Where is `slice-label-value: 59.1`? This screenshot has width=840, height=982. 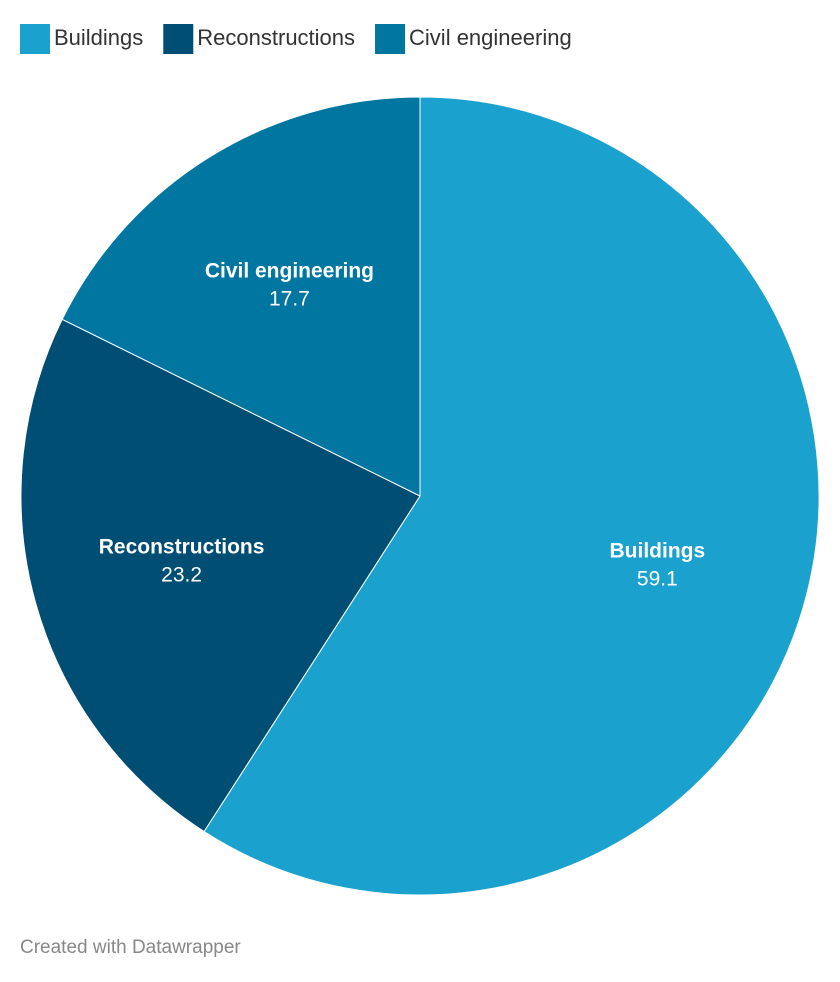
slice-label-value: 59.1 is located at coordinates (657, 578).